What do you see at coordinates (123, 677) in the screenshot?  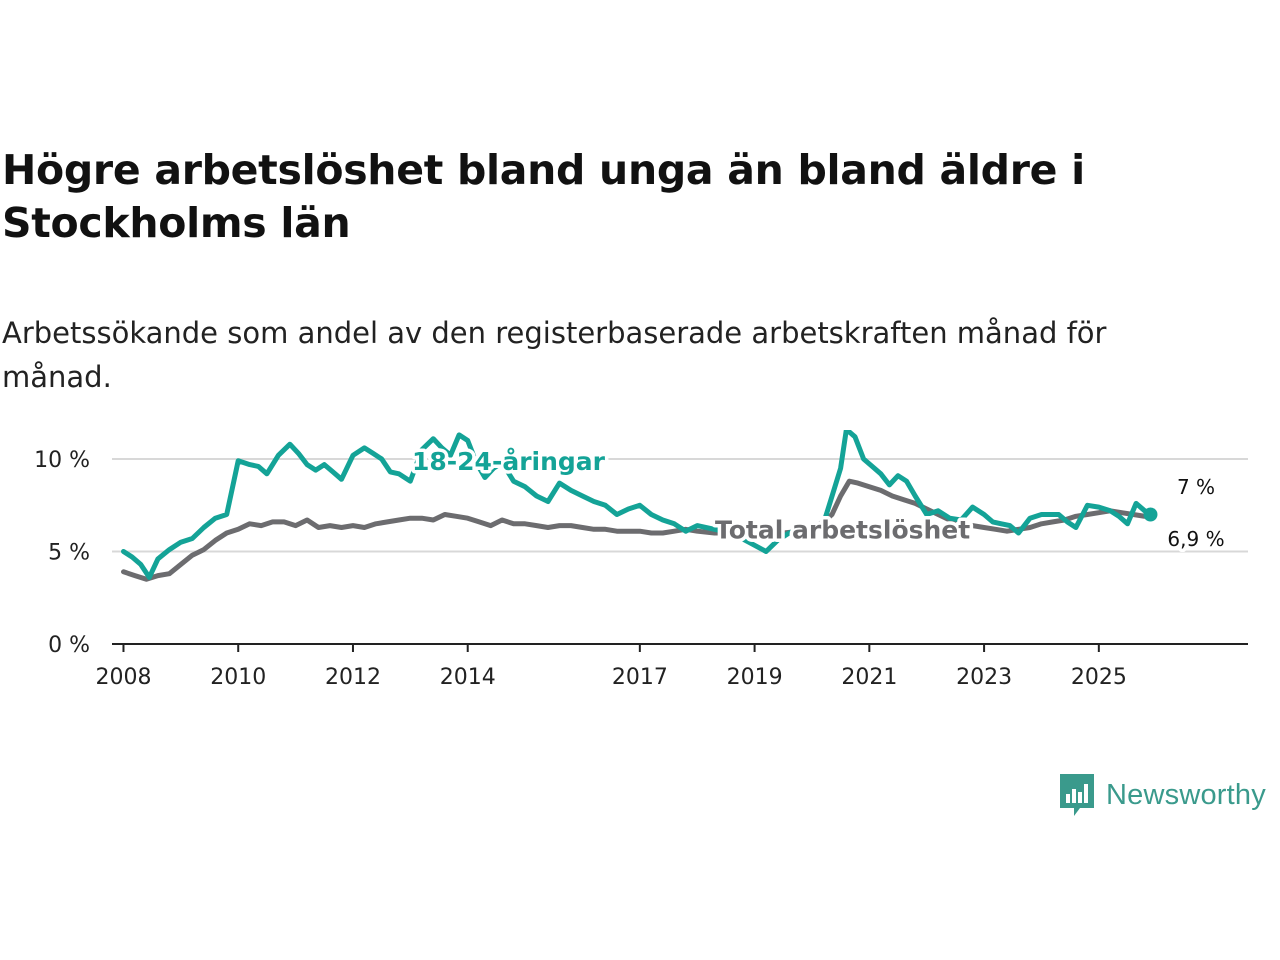 I see `x-tick-label: 2008` at bounding box center [123, 677].